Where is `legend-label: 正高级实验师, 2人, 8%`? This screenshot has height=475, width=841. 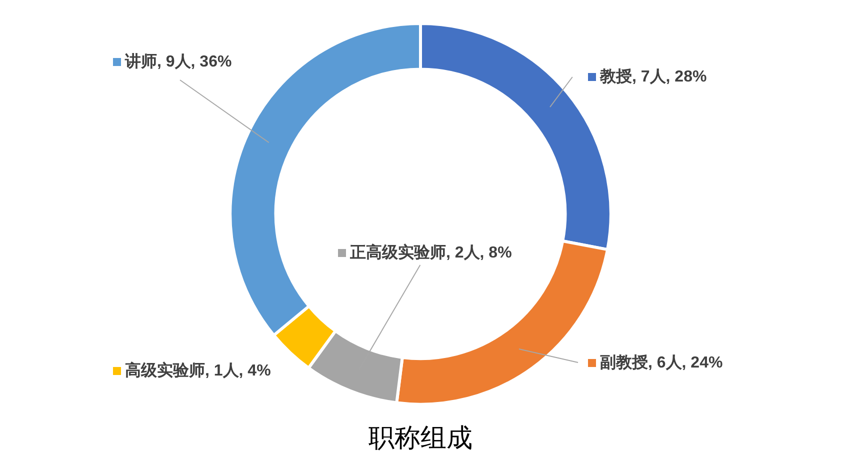 legend-label: 正高级实验师, 2人, 8% is located at coordinates (430, 252).